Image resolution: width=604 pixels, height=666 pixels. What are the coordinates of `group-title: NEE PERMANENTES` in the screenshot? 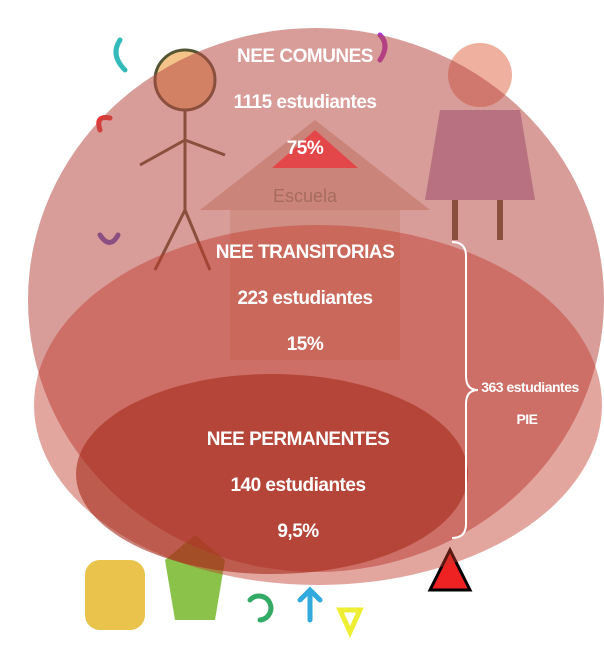 It's located at (298, 439).